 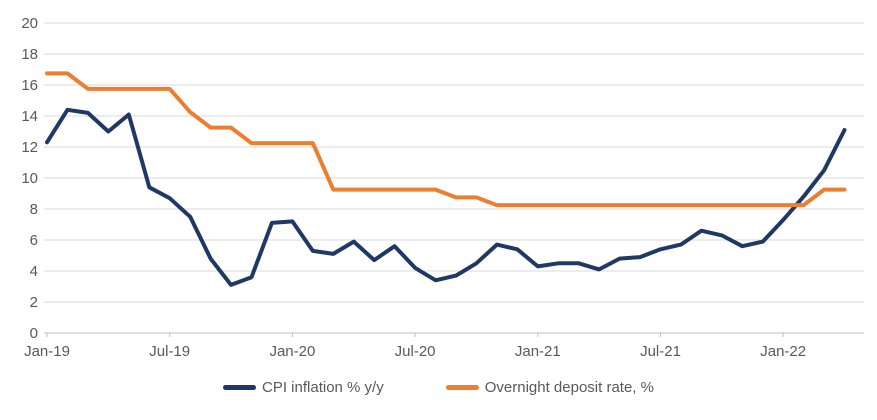 I want to click on x-axis-label: Jan-21, so click(x=538, y=351).